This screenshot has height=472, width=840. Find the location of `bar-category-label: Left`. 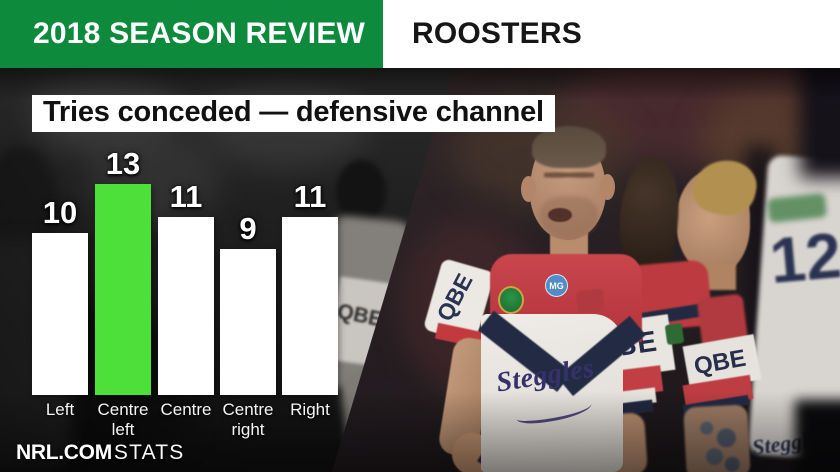

bar-category-label: Left is located at coordinates (60, 409).